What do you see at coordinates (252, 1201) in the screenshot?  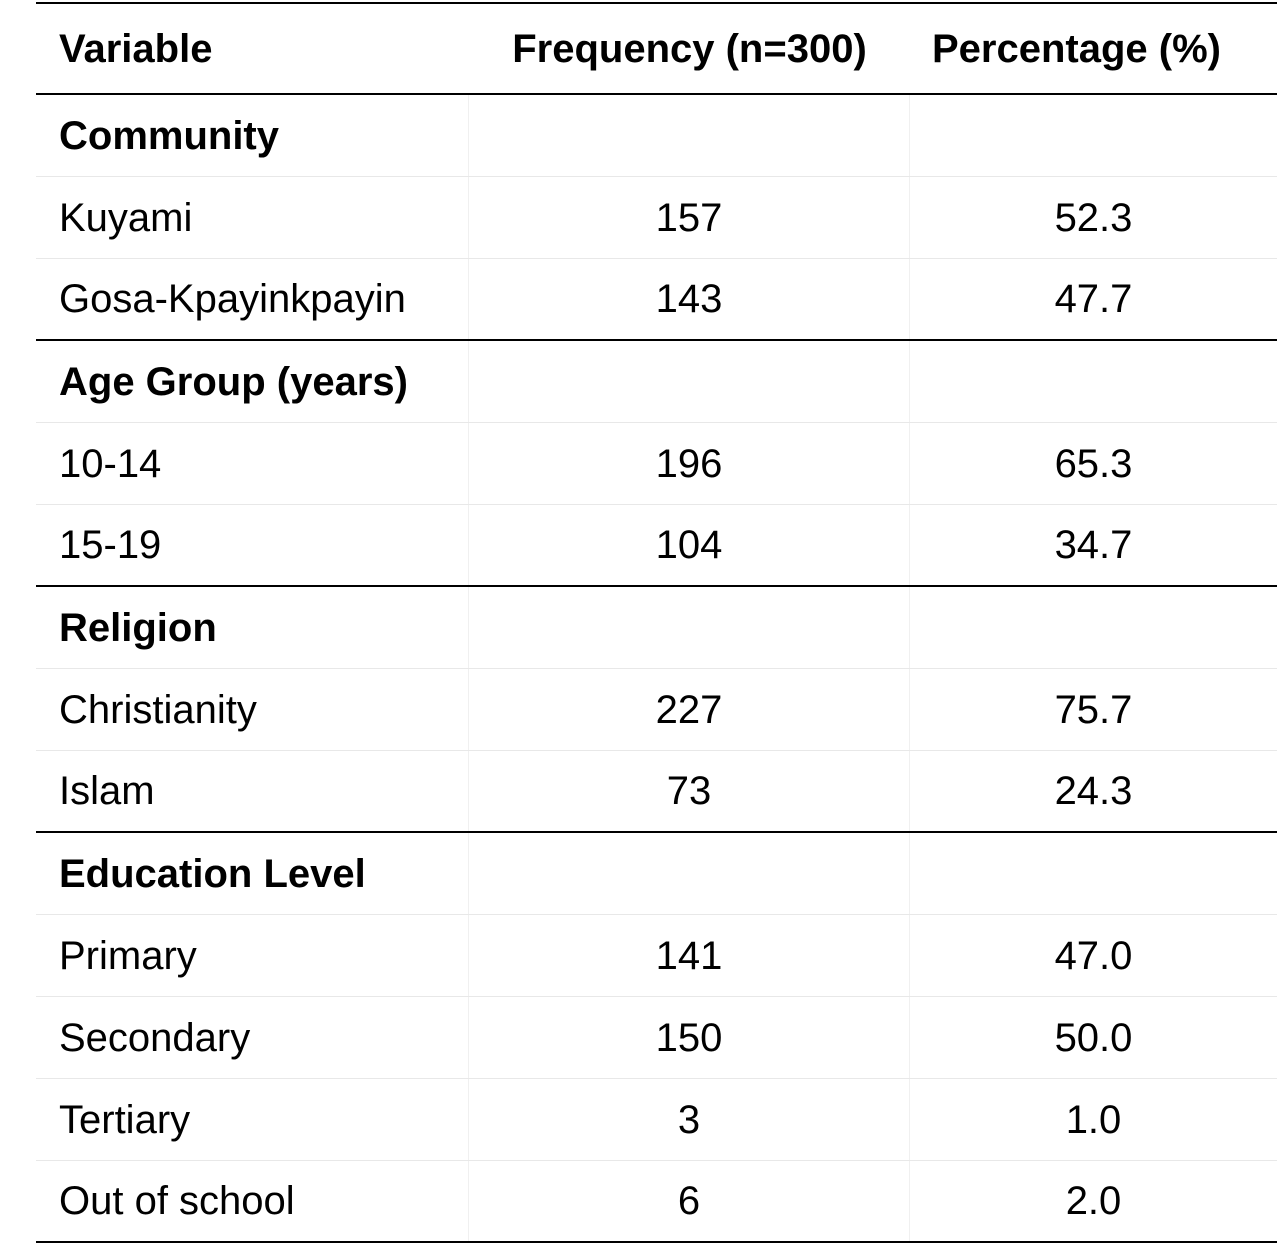 I see `variable-cell: Out of school` at bounding box center [252, 1201].